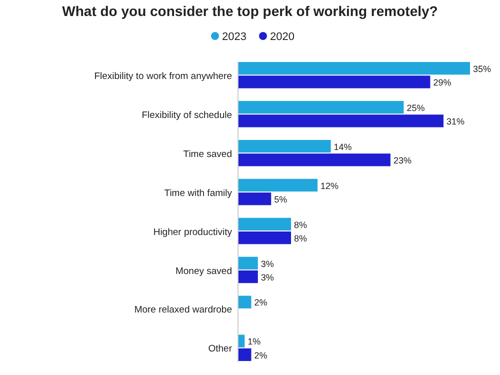 The image size is (500, 375). Describe the element at coordinates (183, 310) in the screenshot. I see `y-tick-label: More relaxed wardrobe` at that location.